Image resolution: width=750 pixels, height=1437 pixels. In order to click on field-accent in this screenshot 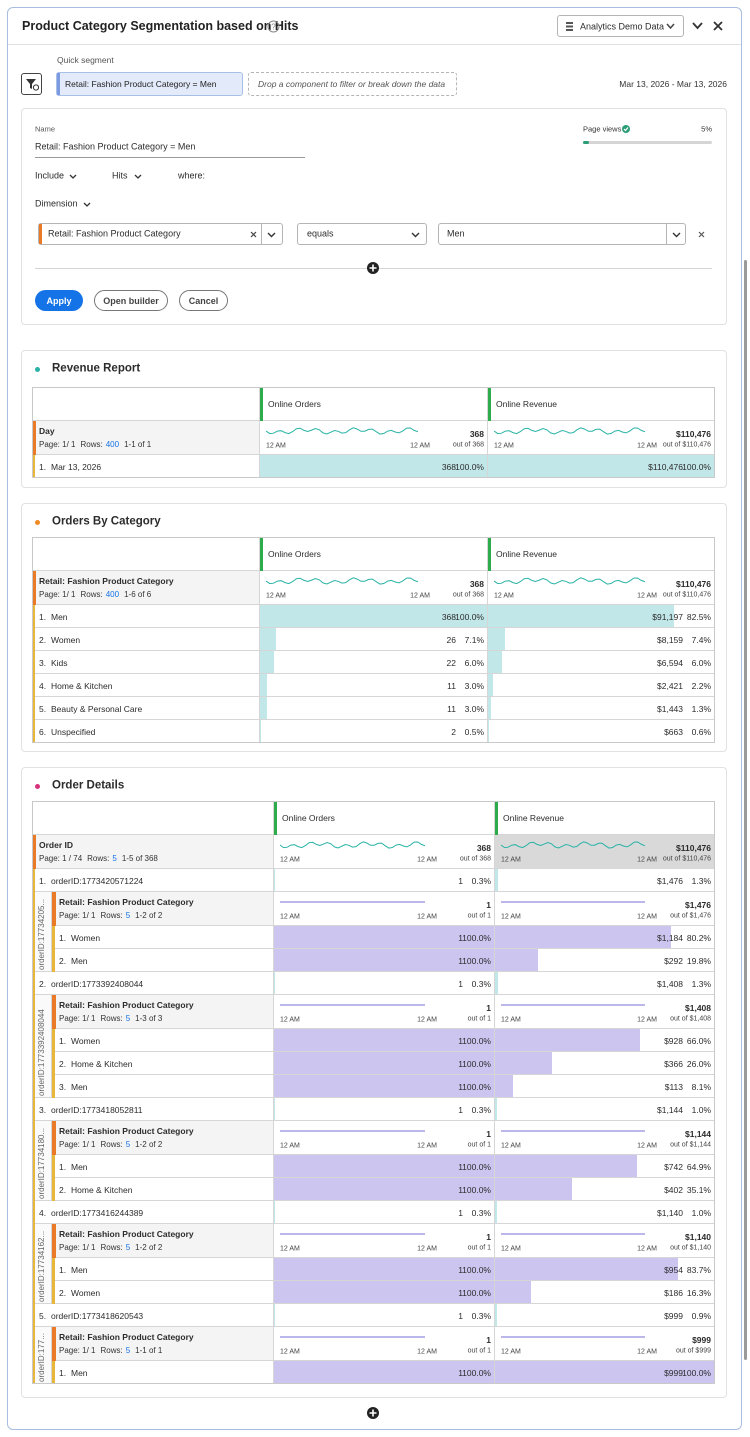, I will do `click(40, 234)`.